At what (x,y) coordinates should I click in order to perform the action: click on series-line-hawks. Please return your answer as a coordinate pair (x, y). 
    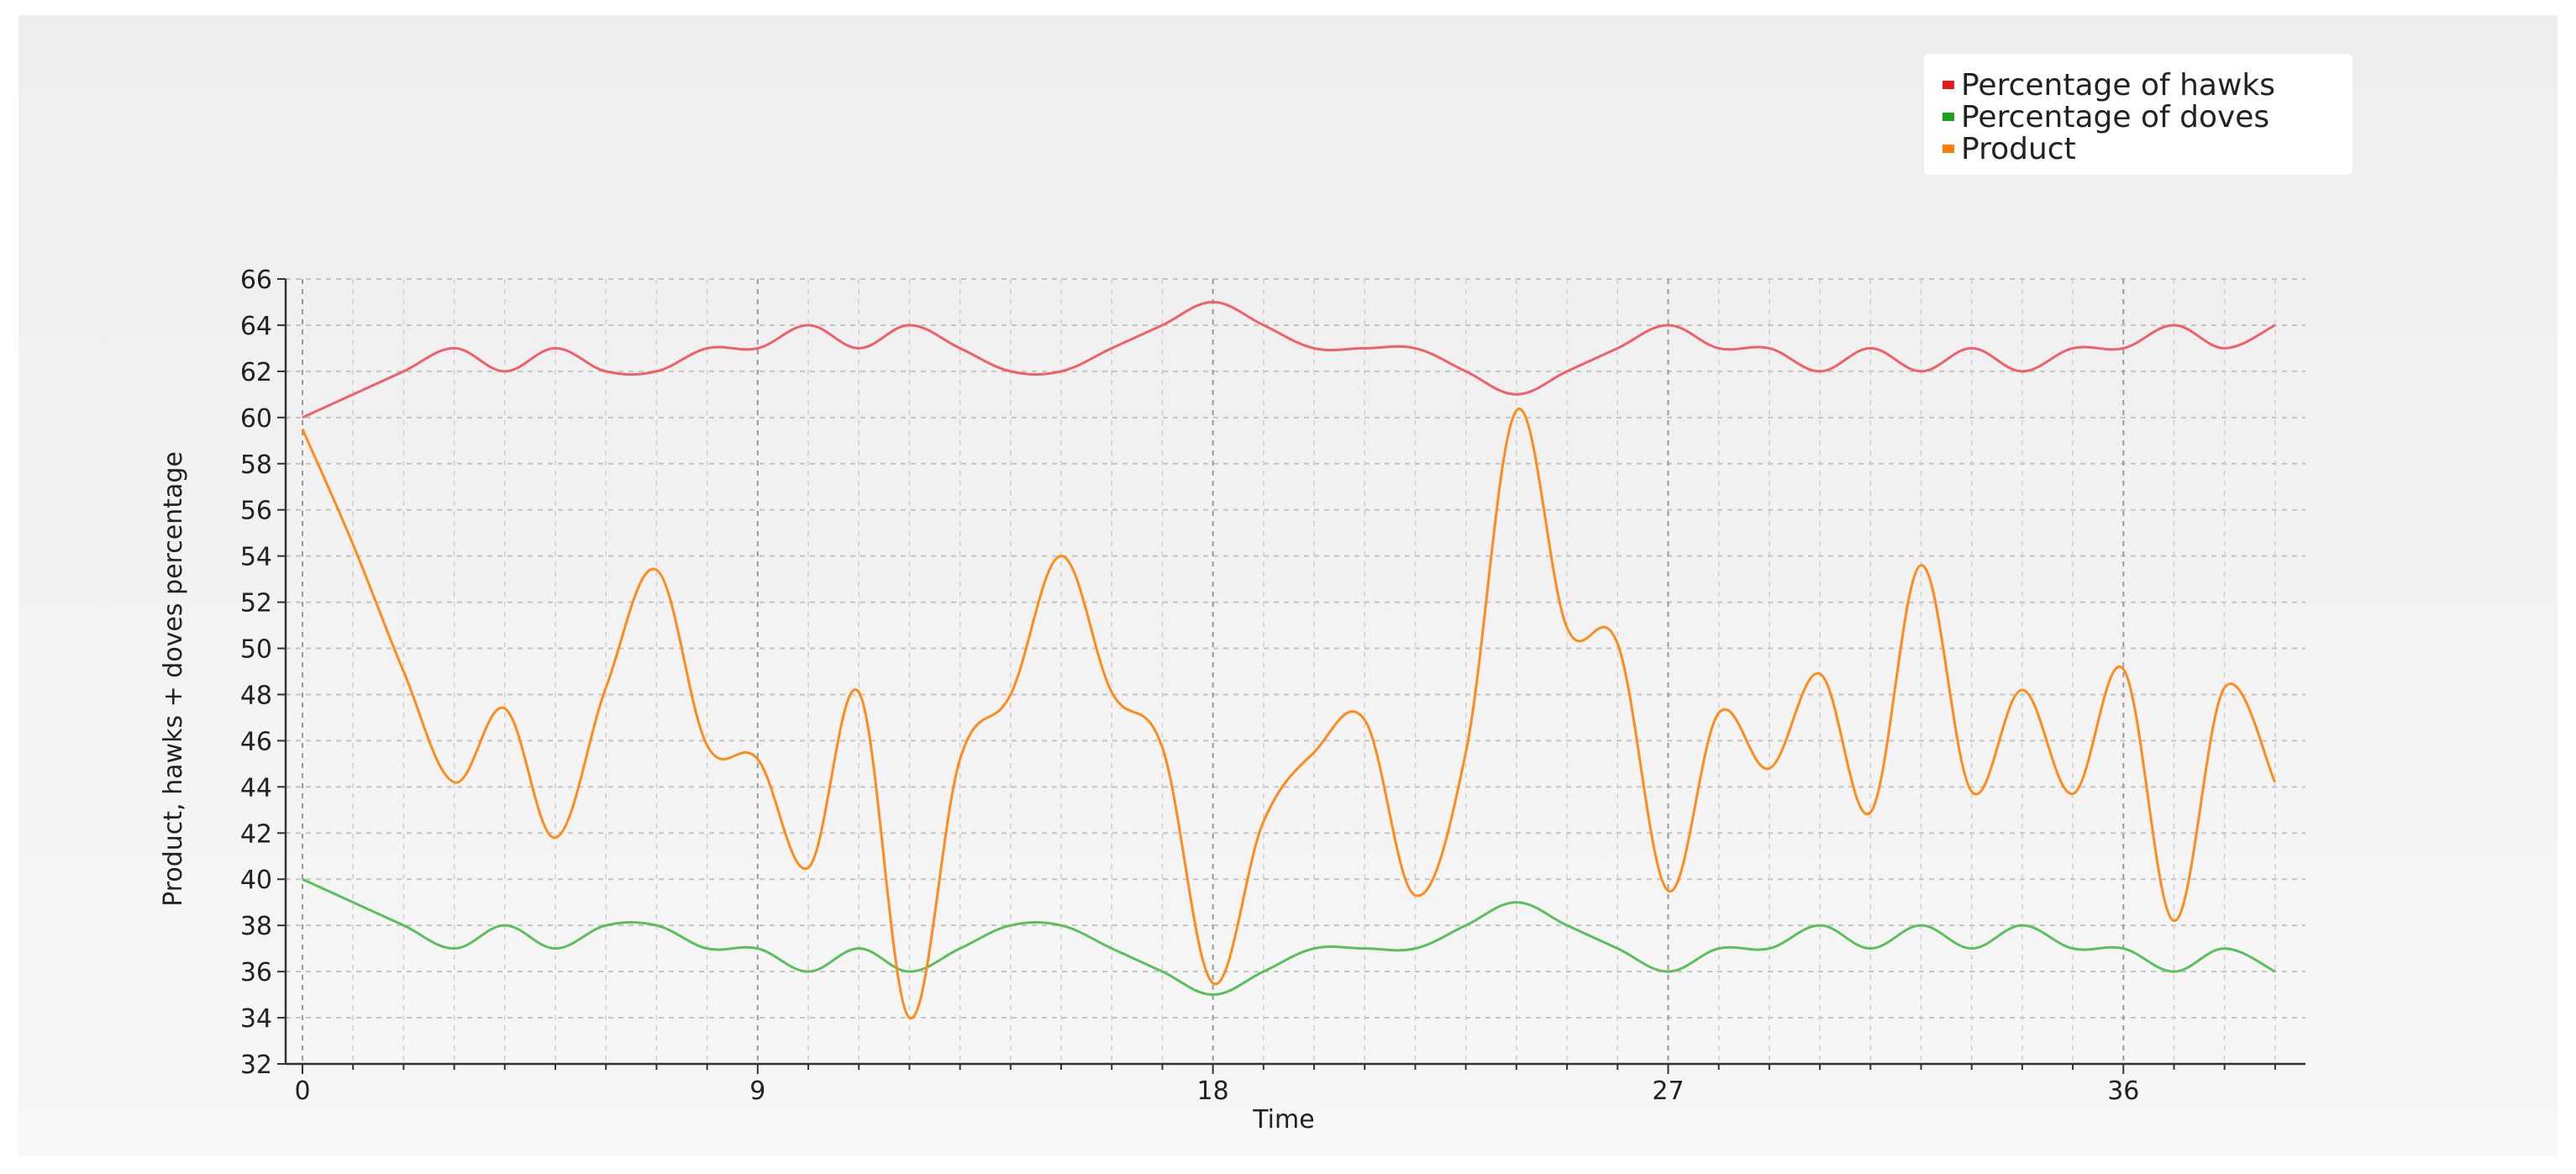
    Looking at the image, I should click on (1289, 359).